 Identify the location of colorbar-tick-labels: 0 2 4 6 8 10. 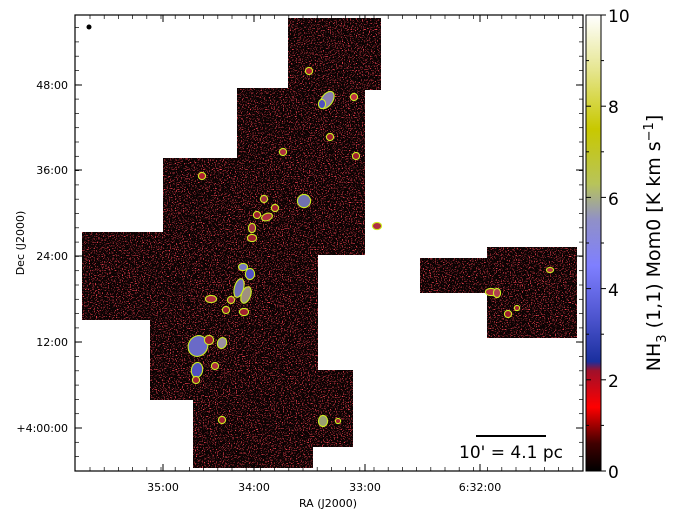
(619, 245).